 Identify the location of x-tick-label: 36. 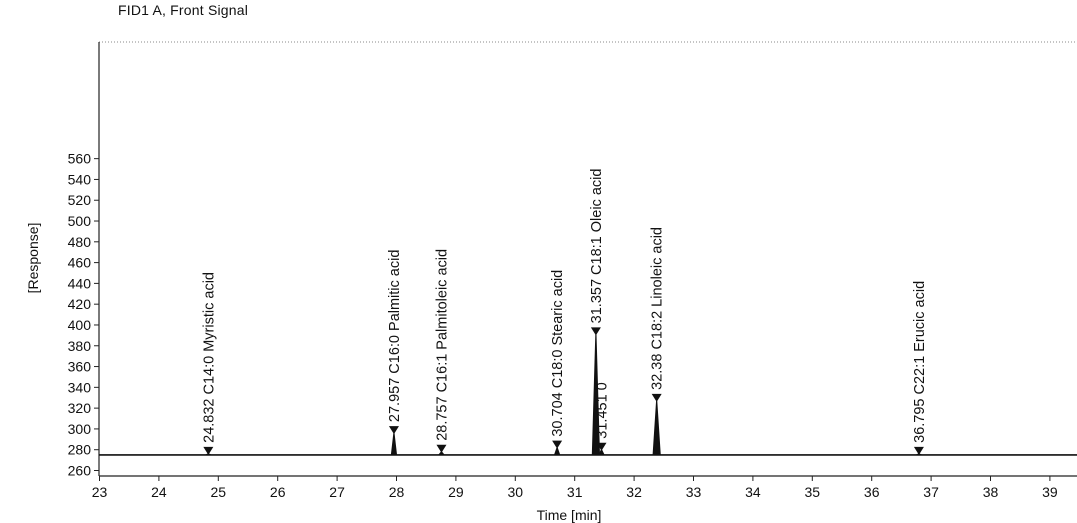
(872, 492).